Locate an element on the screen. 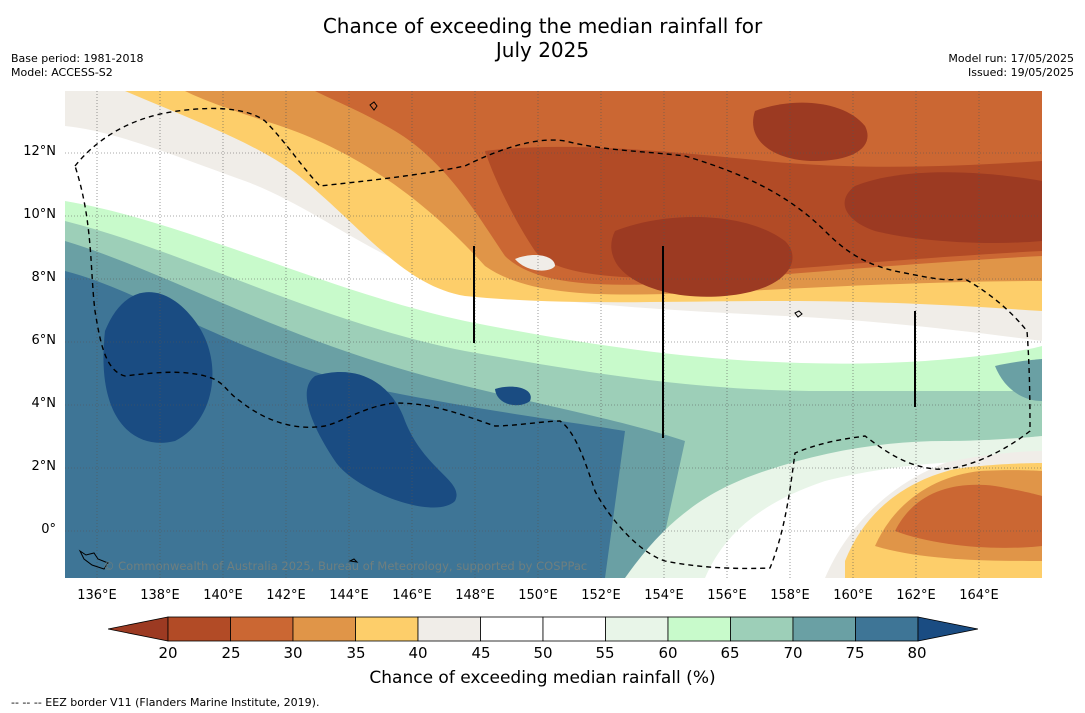 This screenshot has height=713, width=1085. title-line-2: July 2025 is located at coordinates (542, 50).